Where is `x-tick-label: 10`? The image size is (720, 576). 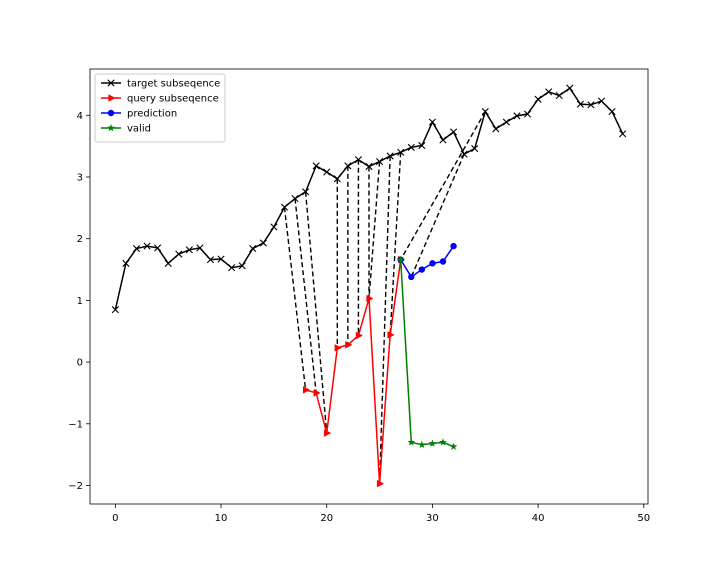
x-tick-label: 10 is located at coordinates (221, 518).